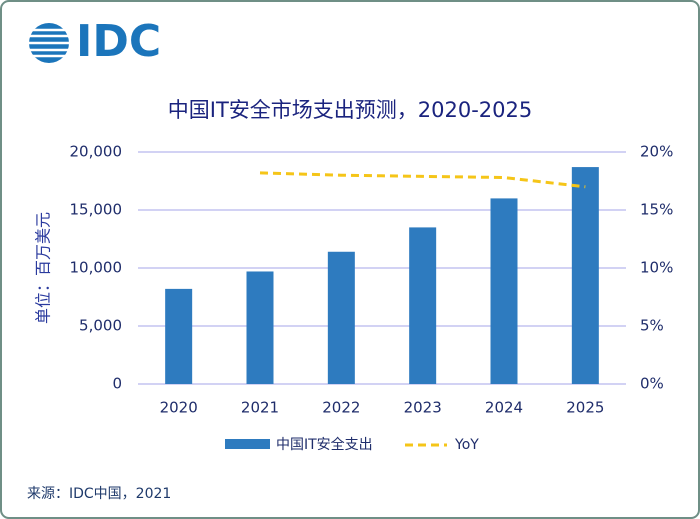  What do you see at coordinates (656, 268) in the screenshot?
I see `y2-tick-label: 10%` at bounding box center [656, 268].